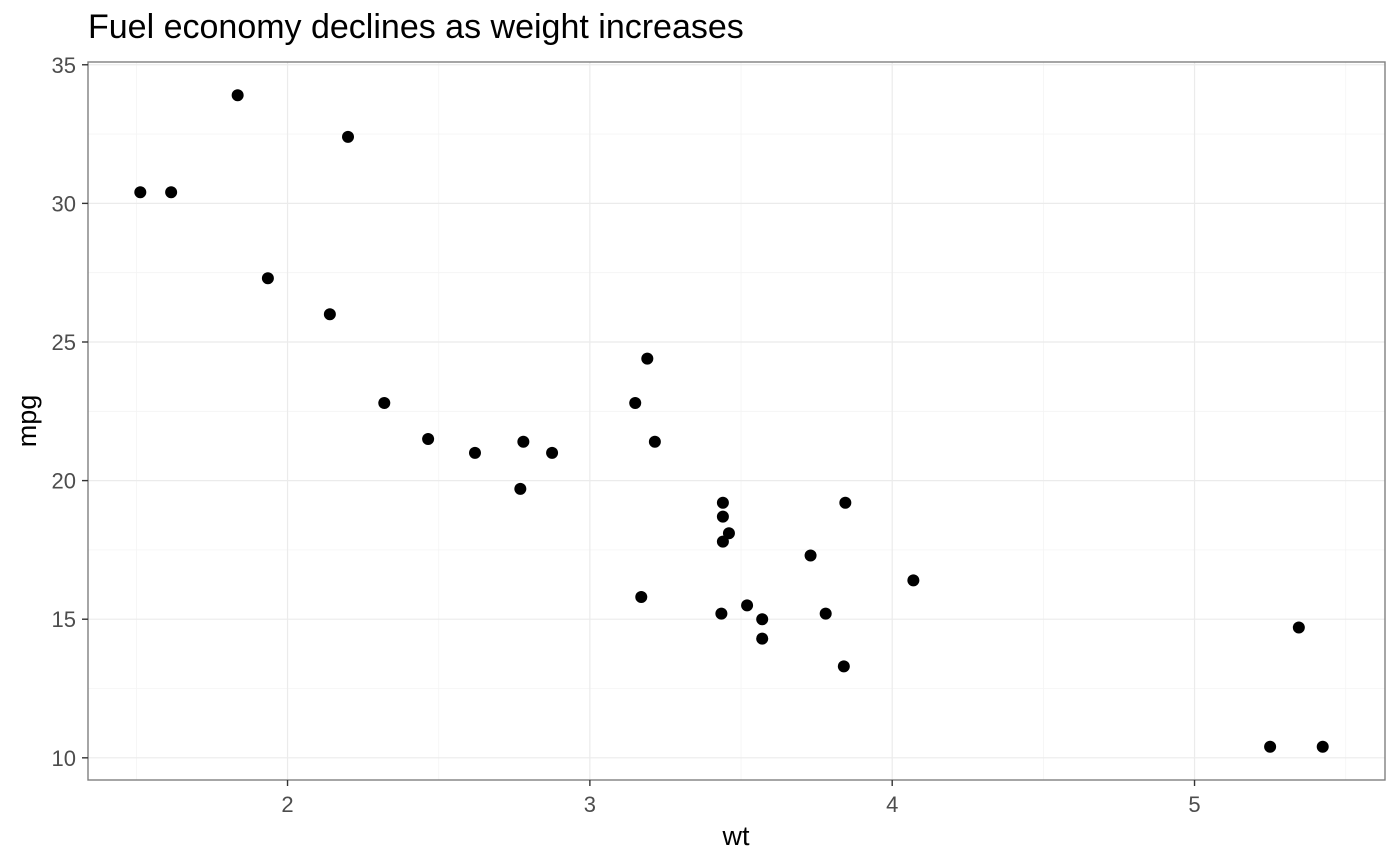  What do you see at coordinates (64, 65) in the screenshot?
I see `y-tick-label: 35` at bounding box center [64, 65].